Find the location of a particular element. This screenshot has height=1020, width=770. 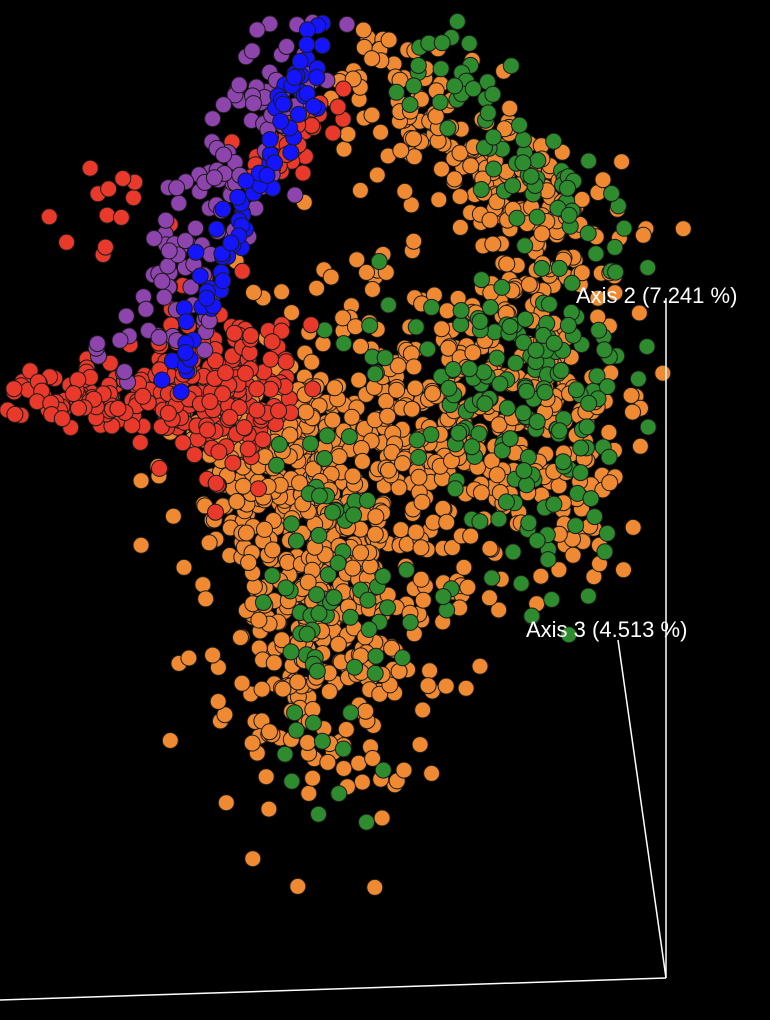

axis-1-line is located at coordinates (333, 989).